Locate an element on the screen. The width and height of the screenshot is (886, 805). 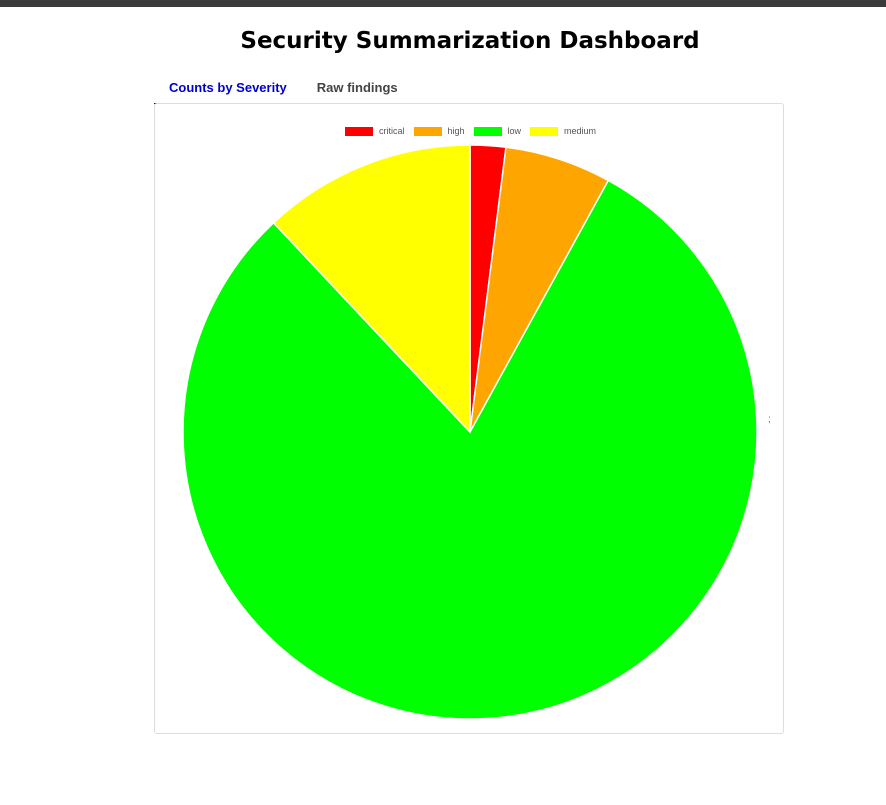
legend-item-low: low is located at coordinates (497, 131).